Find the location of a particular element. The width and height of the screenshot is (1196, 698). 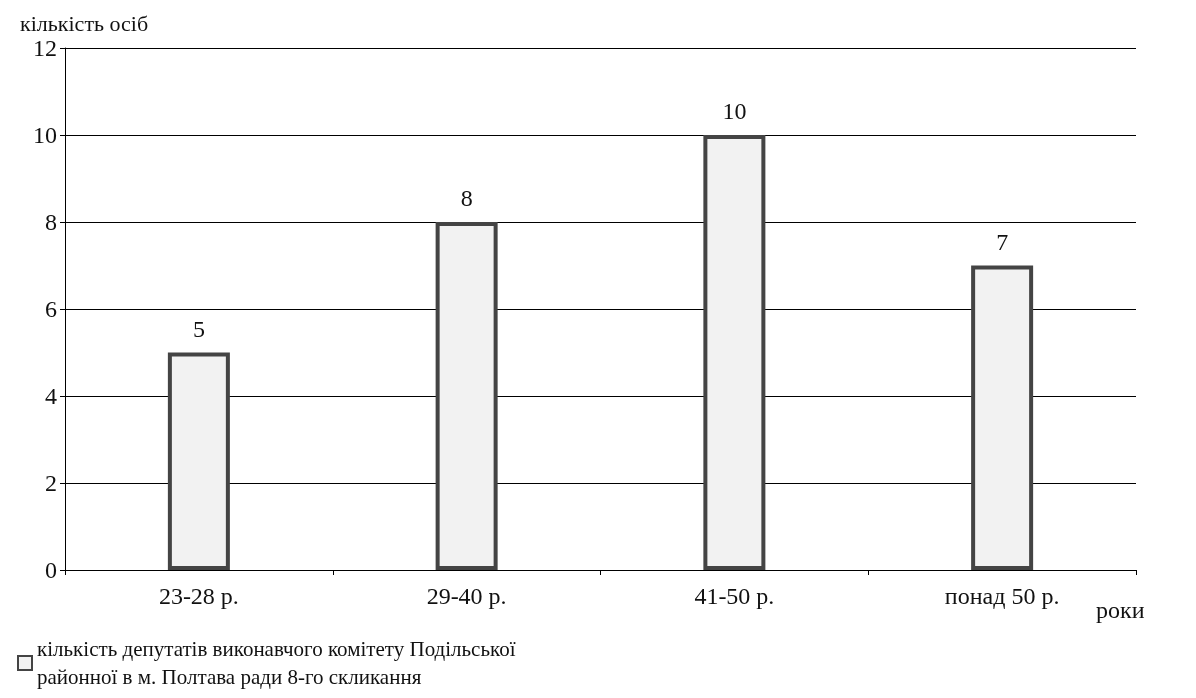

y-tick-label: 6 is located at coordinates (51, 309).